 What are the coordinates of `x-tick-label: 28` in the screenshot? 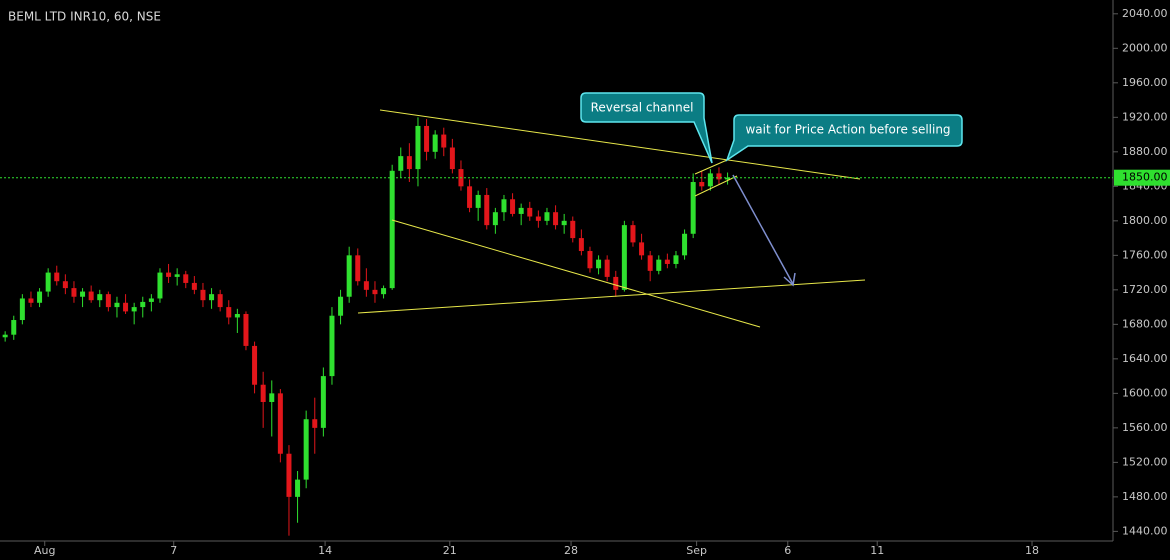 It's located at (571, 550).